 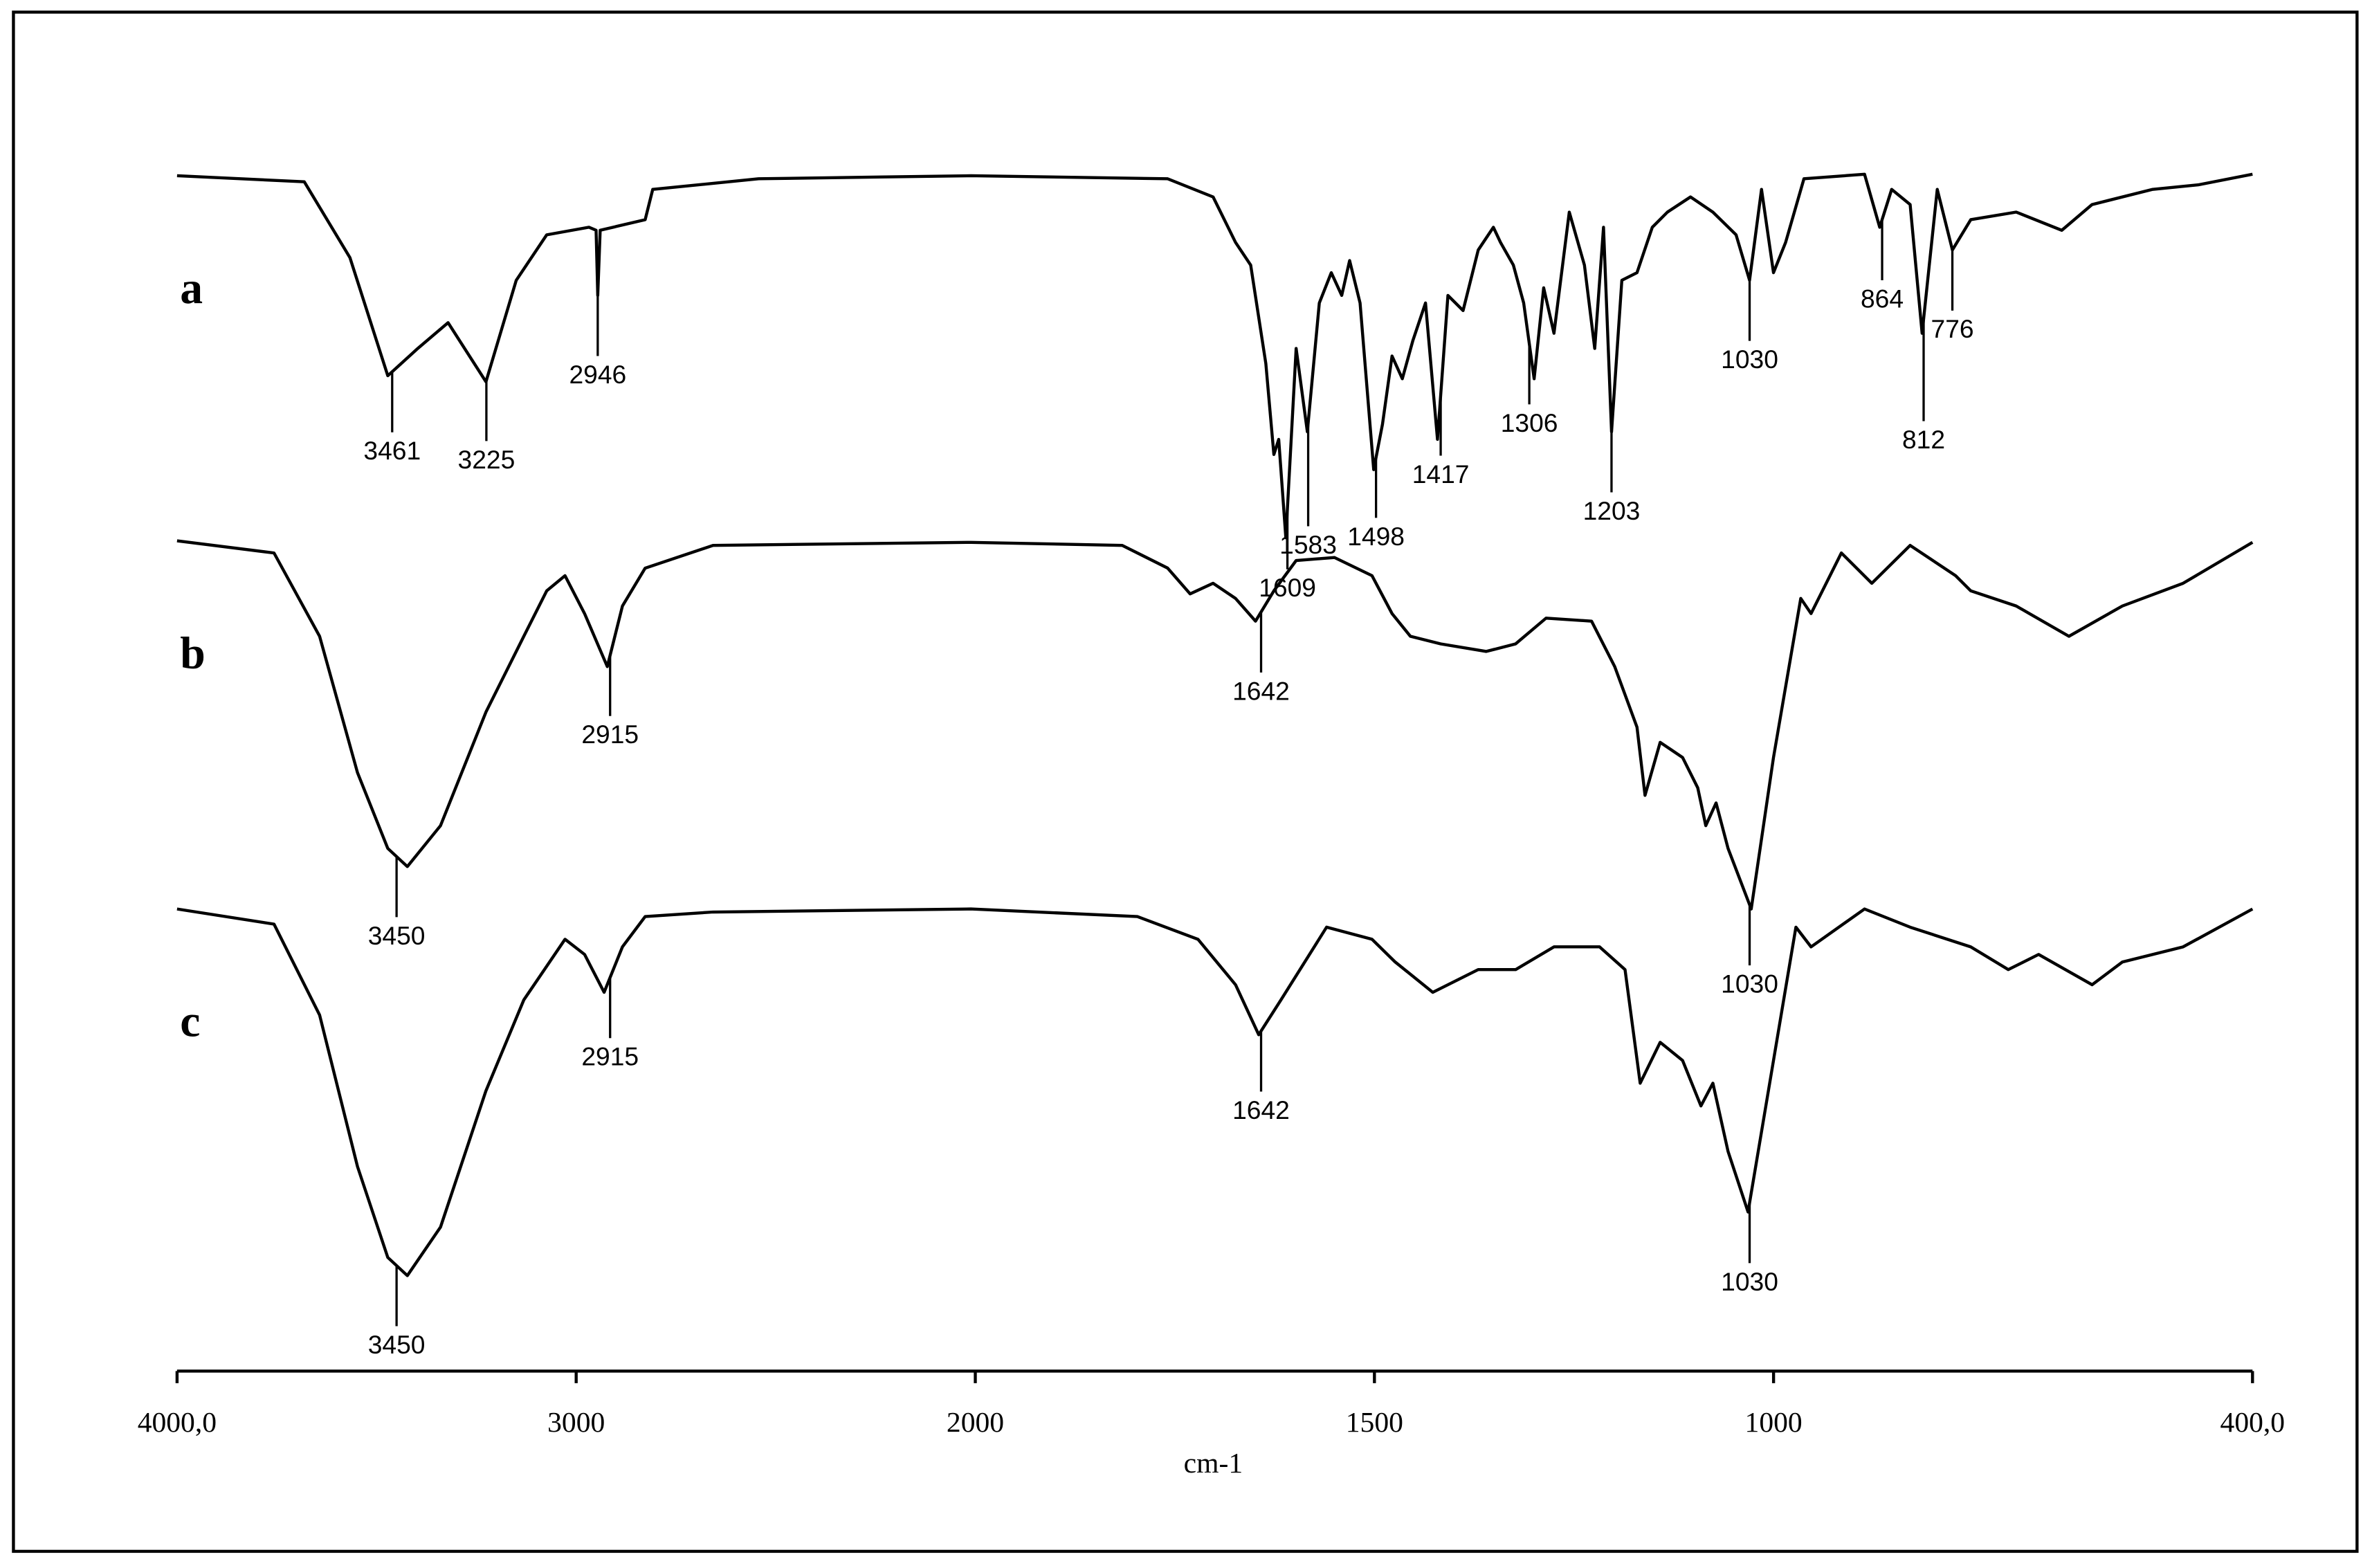 What do you see at coordinates (1308, 544) in the screenshot?
I see `peak-label: 1583` at bounding box center [1308, 544].